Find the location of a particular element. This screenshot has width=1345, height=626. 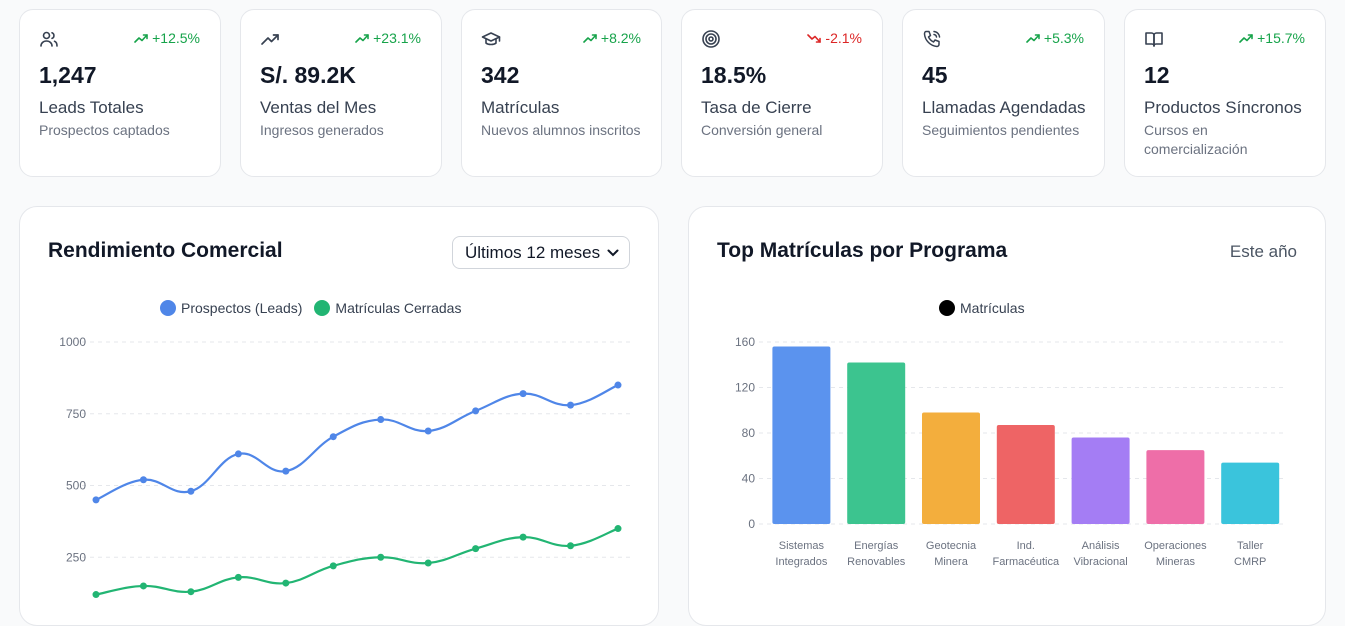

legend-item-closed: Matrículas Cerradas is located at coordinates (387, 308).